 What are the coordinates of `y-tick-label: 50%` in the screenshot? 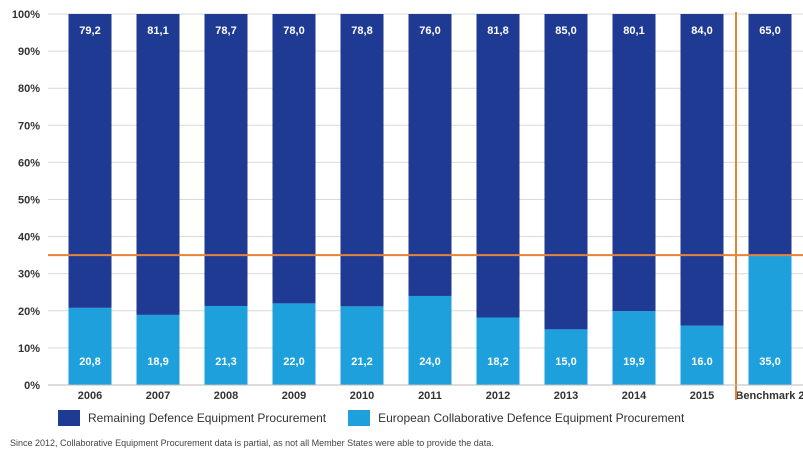 It's located at (29, 201).